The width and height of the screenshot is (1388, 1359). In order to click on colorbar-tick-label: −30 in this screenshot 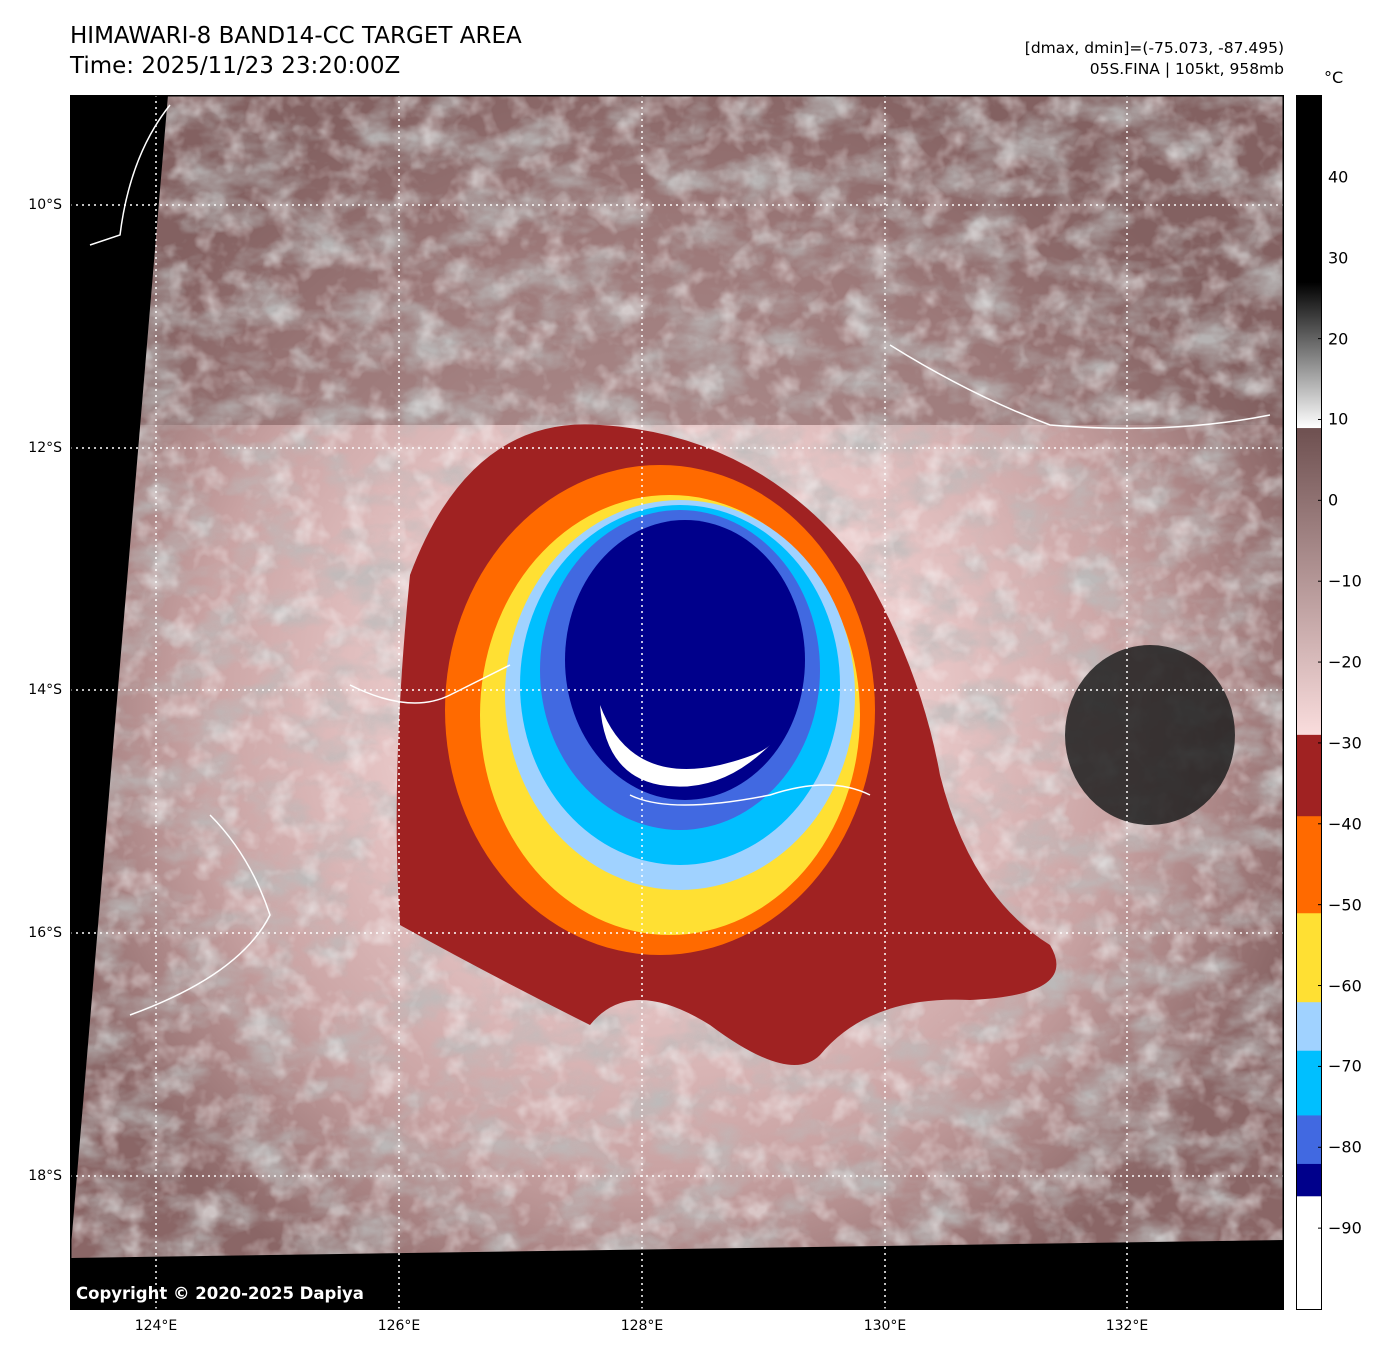, I will do `click(1345, 743)`.